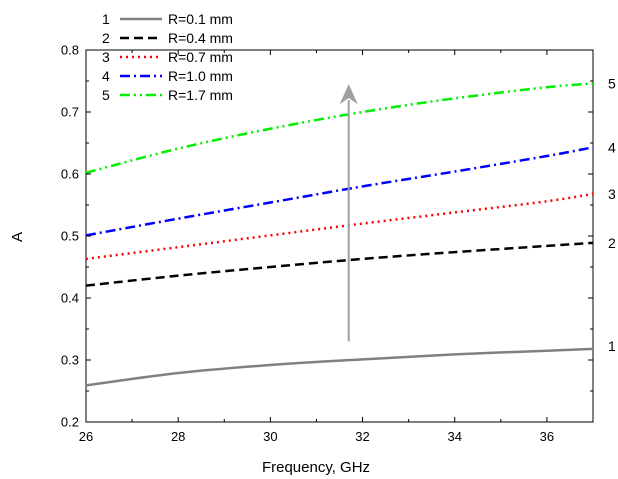  Describe the element at coordinates (316, 467) in the screenshot. I see `x-axis-title: Frequency, GHz` at that location.